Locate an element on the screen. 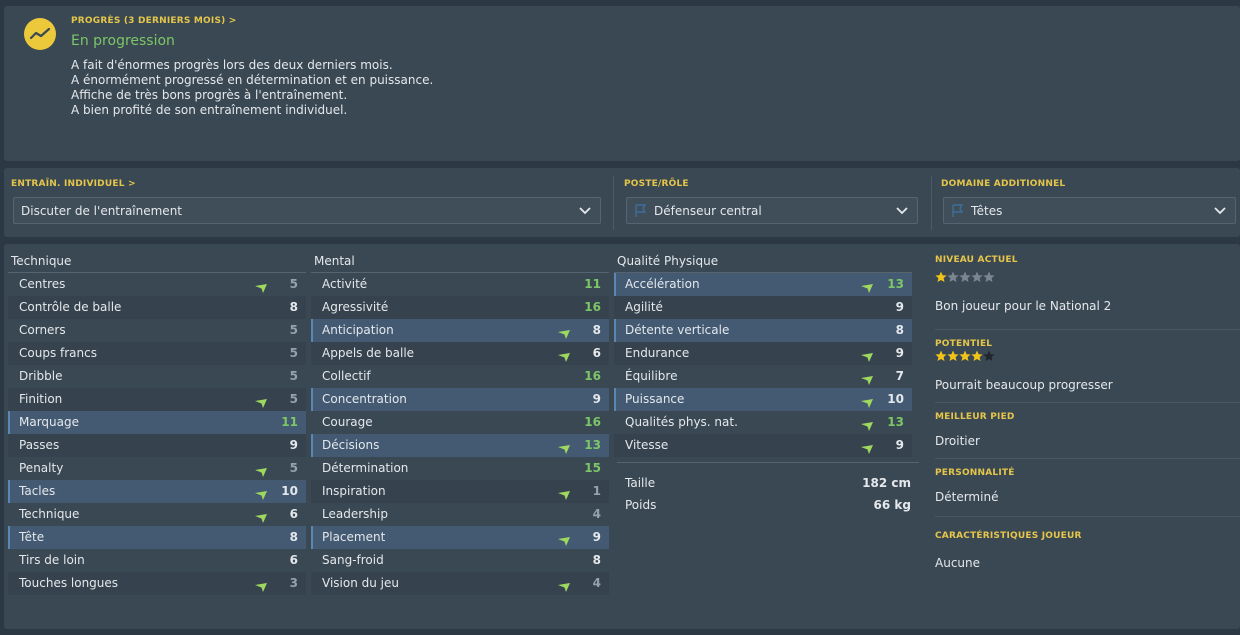  additional-focus-dropdown: Têtes is located at coordinates (1089, 210).